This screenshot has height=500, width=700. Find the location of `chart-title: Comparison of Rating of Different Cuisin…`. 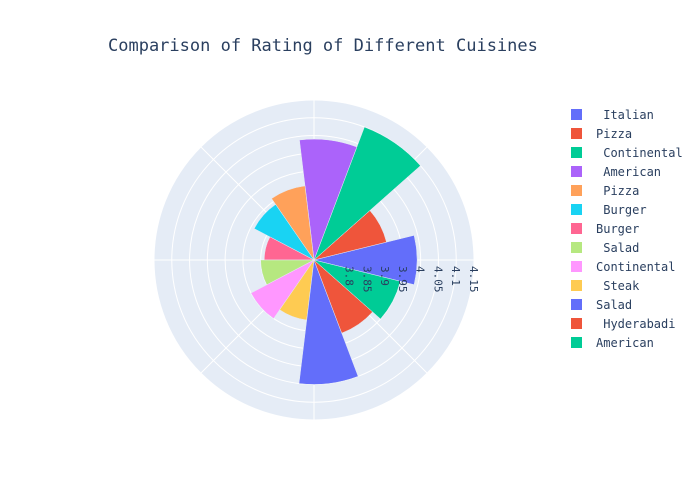

chart-title: Comparison of Rating of Different Cuisin… is located at coordinates (323, 46).